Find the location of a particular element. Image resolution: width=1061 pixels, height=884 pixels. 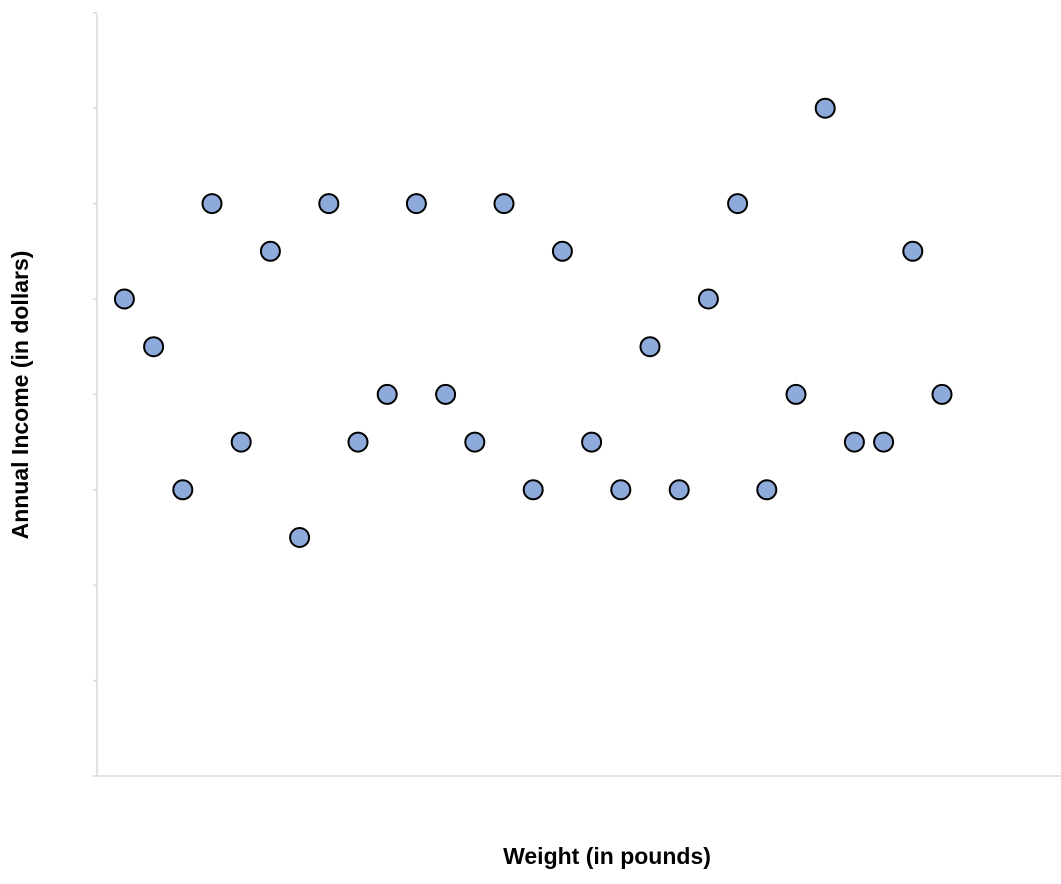

x-axis-title: Weight (in pounds) is located at coordinates (607, 856).